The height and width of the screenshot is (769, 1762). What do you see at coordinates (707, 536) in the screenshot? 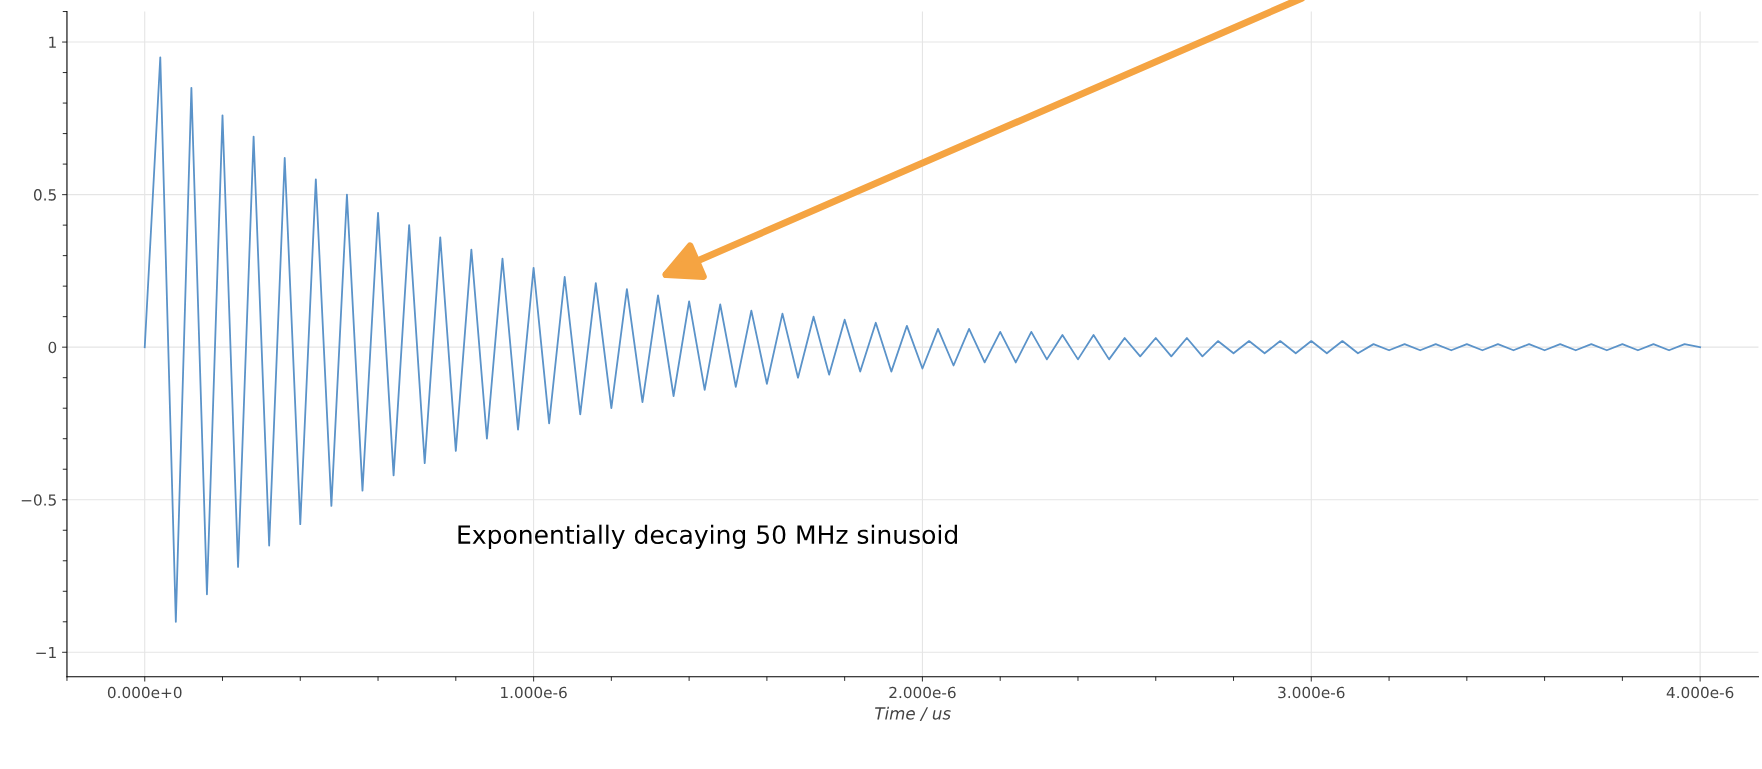
I see `annotation: Exponentially decaying 50 MHz sinusoid` at bounding box center [707, 536].